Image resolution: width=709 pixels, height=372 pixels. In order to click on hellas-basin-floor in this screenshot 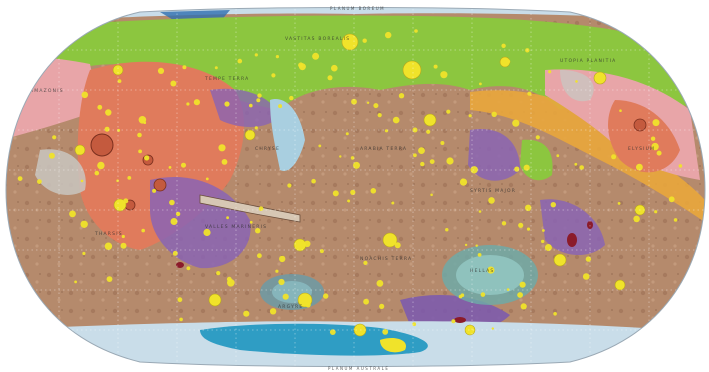, I will do `click(490, 275)`.